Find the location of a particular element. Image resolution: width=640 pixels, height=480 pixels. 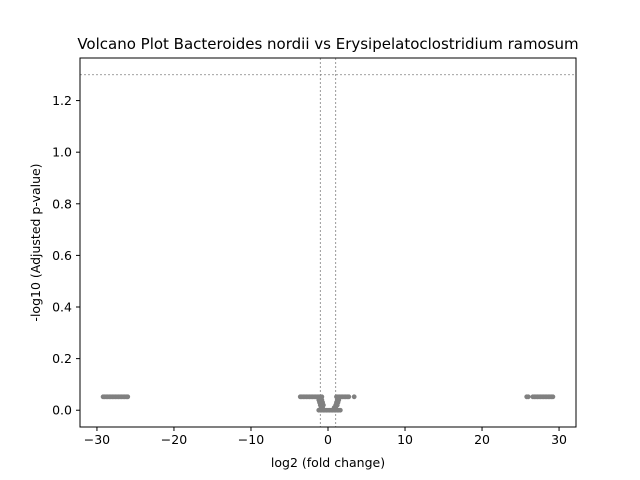

x-tick-label: 20 is located at coordinates (482, 439).